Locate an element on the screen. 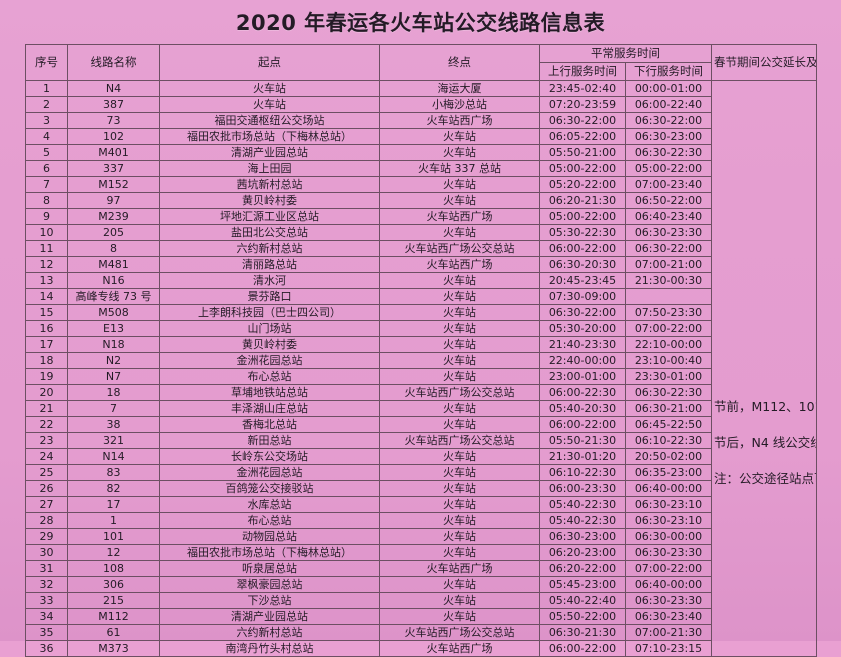  row-index: 4 is located at coordinates (46, 136).